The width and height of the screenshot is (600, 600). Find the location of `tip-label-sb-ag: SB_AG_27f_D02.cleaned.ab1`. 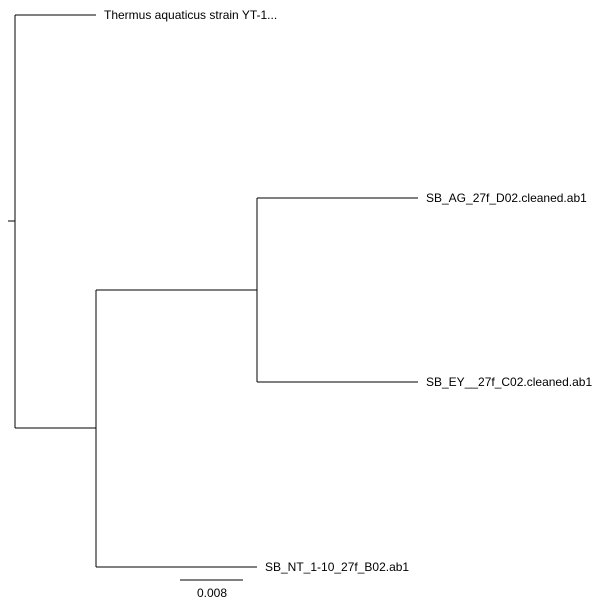

tip-label-sb-ag: SB_AG_27f_D02.cleaned.ab1 is located at coordinates (506, 198).